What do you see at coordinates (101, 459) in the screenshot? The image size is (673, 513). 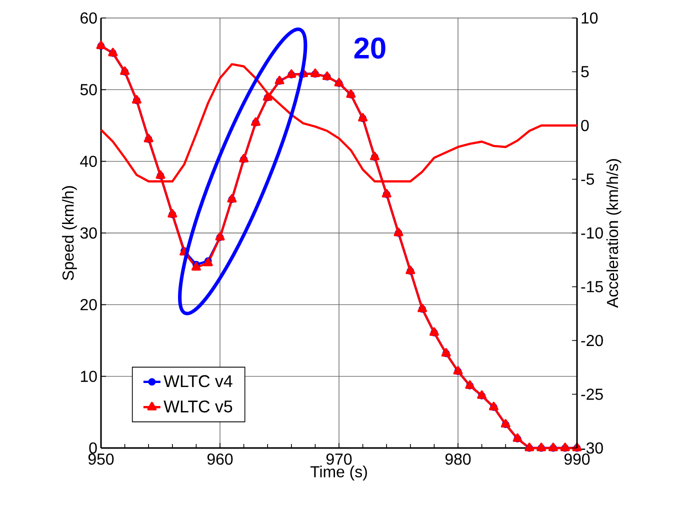 I see `x-tick-label: 950` at bounding box center [101, 459].